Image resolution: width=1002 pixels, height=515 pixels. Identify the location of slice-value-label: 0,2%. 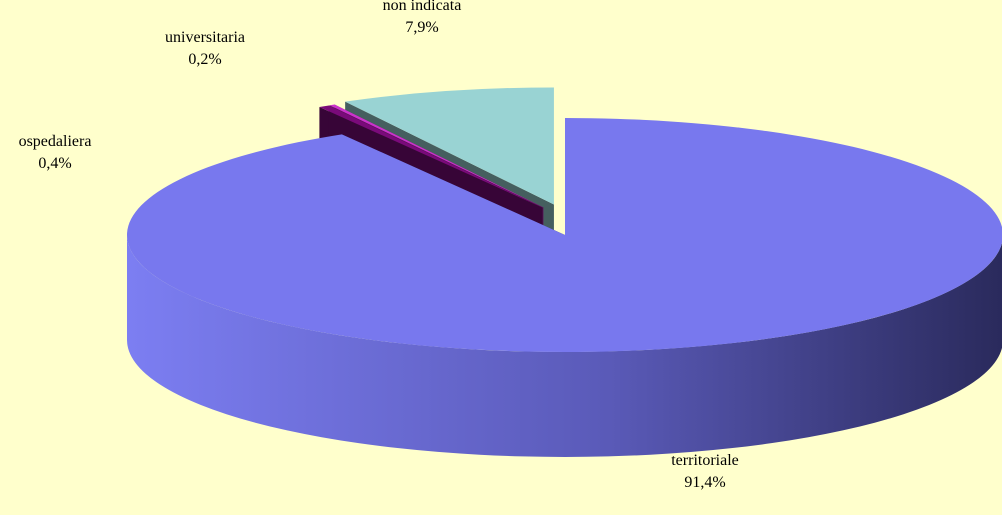
(204, 59).